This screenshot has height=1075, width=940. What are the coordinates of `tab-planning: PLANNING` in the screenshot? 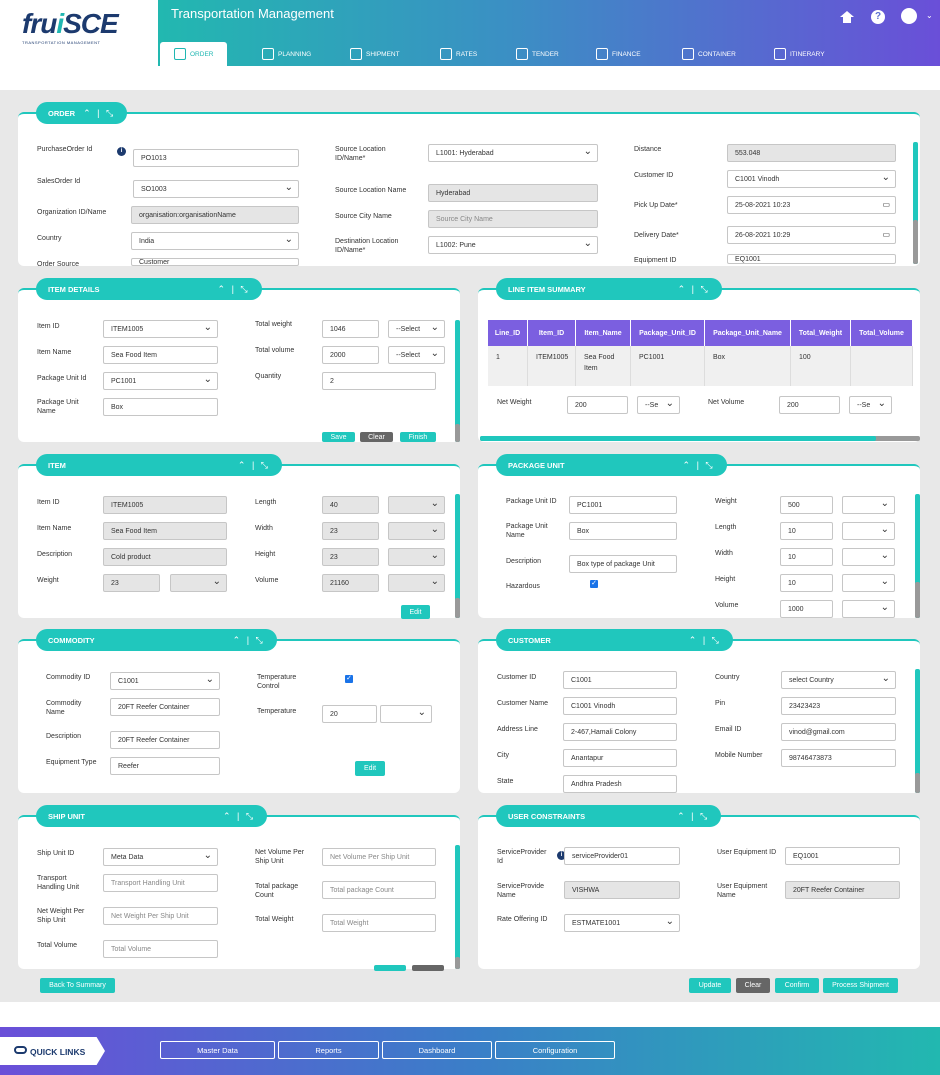 It's located at (286, 54).